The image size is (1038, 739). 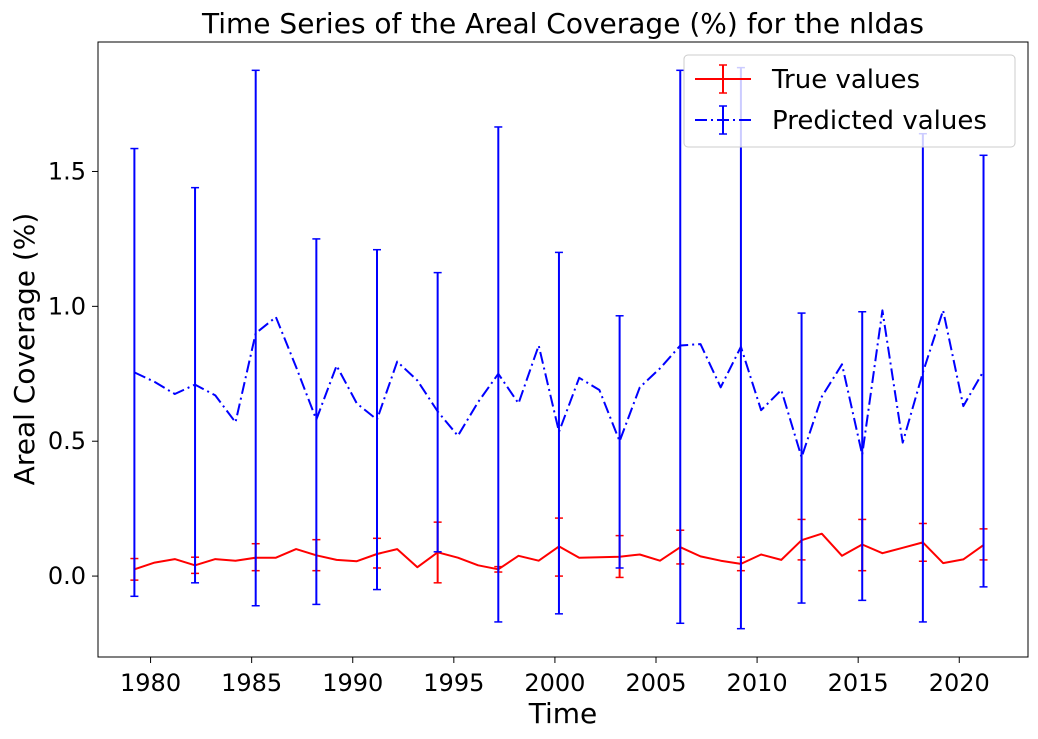 I want to click on legend-box, so click(x=849, y=101).